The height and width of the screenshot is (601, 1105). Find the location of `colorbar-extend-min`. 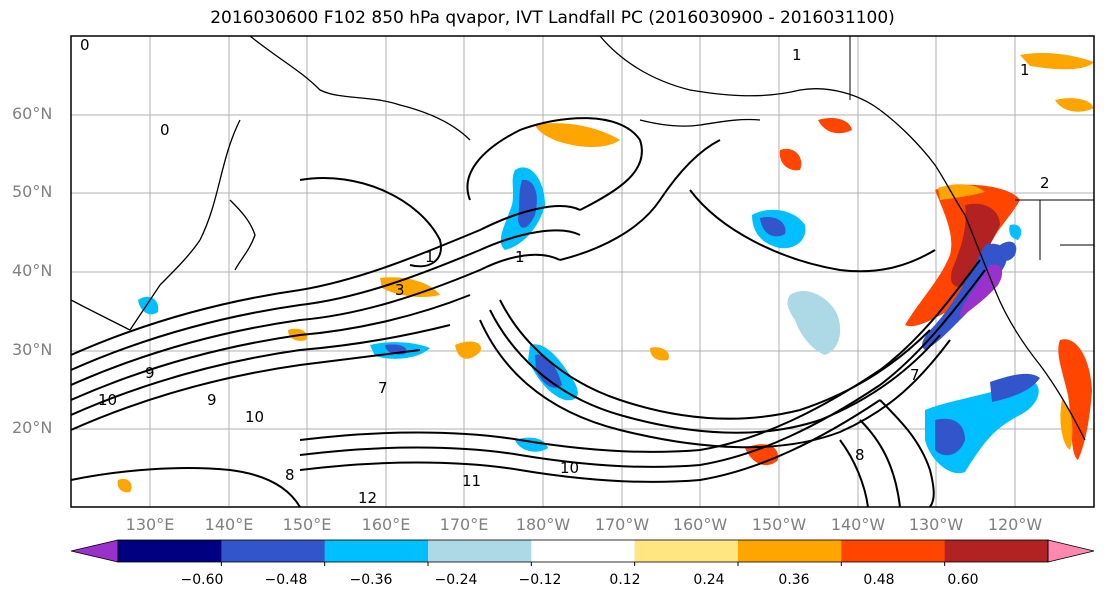

colorbar-extend-min is located at coordinates (94, 551).